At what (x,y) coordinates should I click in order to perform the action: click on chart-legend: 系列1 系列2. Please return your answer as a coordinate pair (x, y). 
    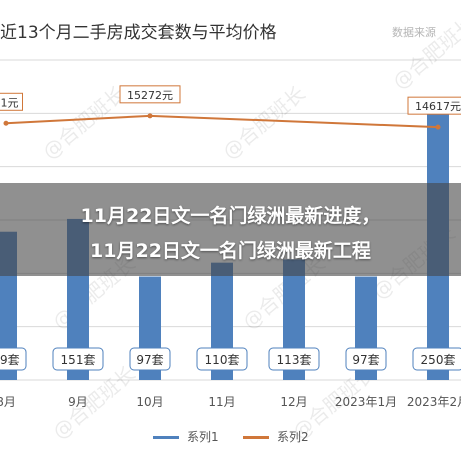
    Looking at the image, I should click on (230, 438).